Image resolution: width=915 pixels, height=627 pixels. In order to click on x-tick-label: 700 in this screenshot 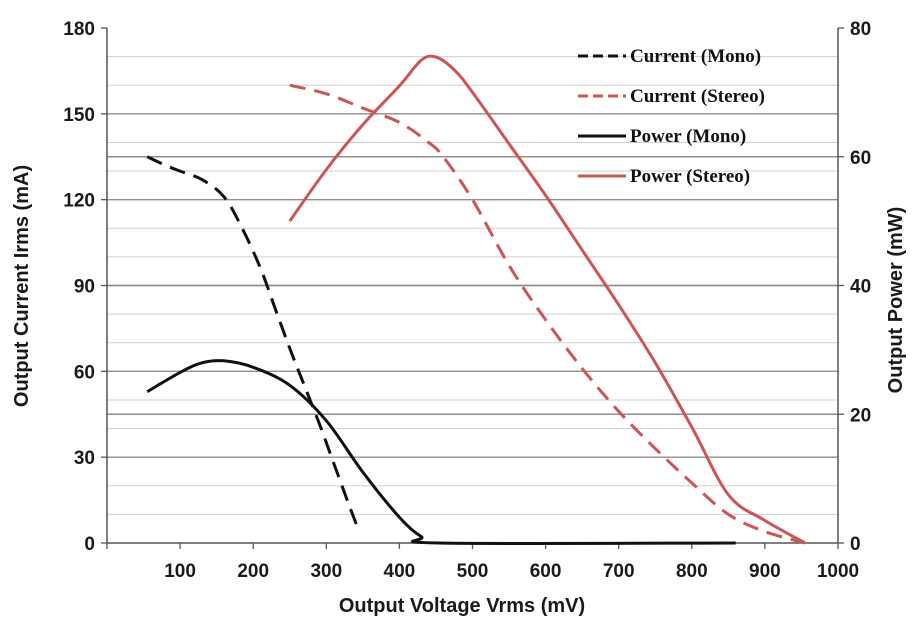, I will do `click(619, 571)`.